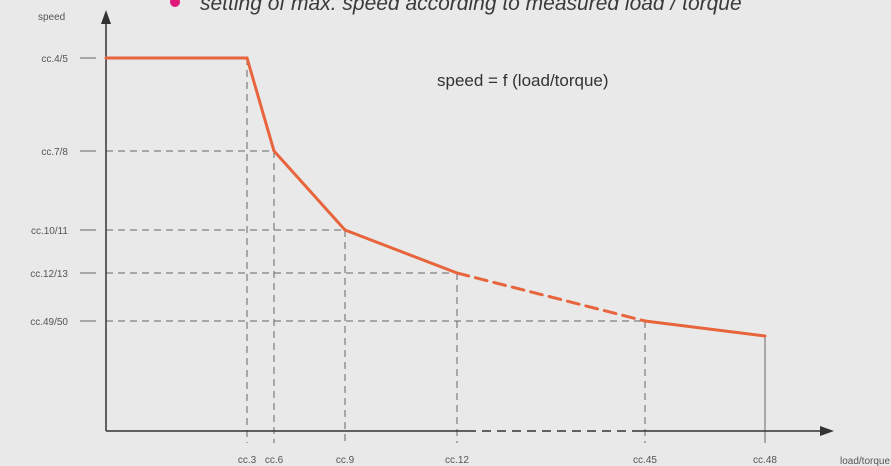 The height and width of the screenshot is (466, 891). What do you see at coordinates (49, 274) in the screenshot?
I see `y-tick-label-3: cc.12/13` at bounding box center [49, 274].